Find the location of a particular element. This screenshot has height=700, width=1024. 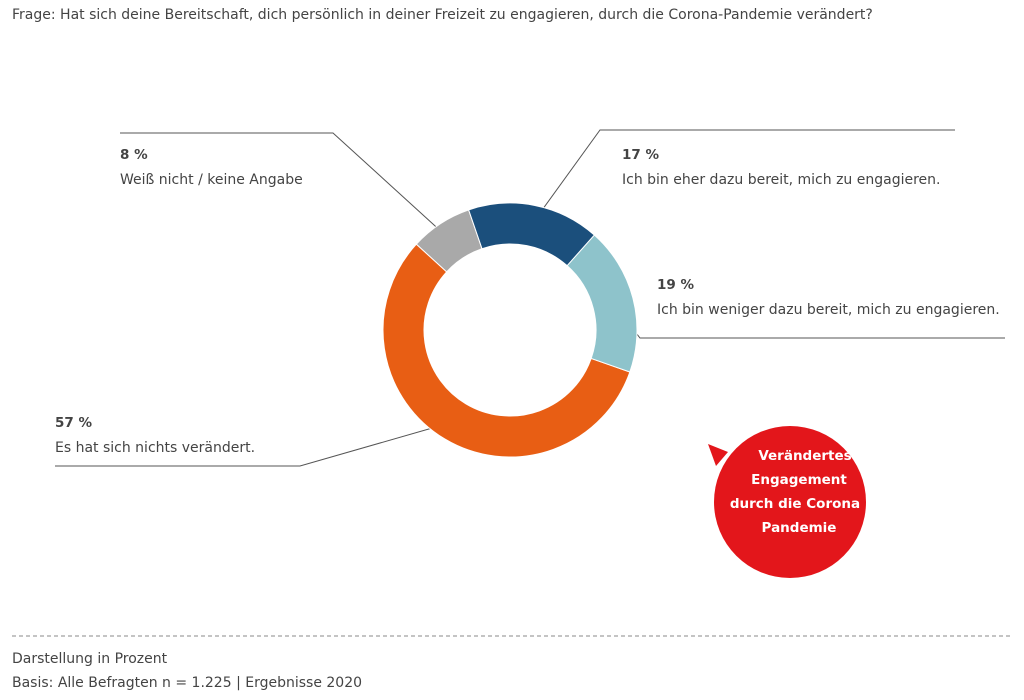

callout-line: Verändertes is located at coordinates (804, 456).